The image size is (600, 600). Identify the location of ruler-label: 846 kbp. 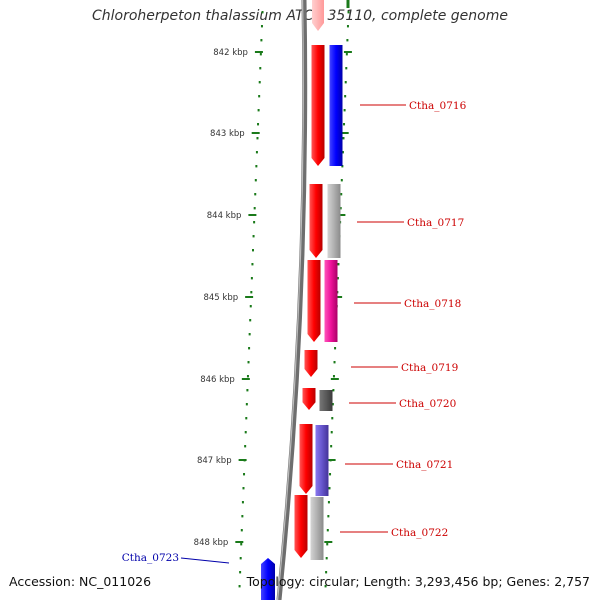
(217, 380).